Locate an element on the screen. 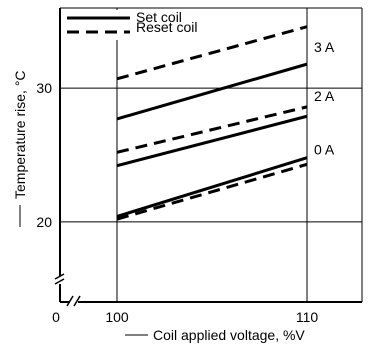  x-axis-title: Coil applied voltage, %V is located at coordinates (215, 335).